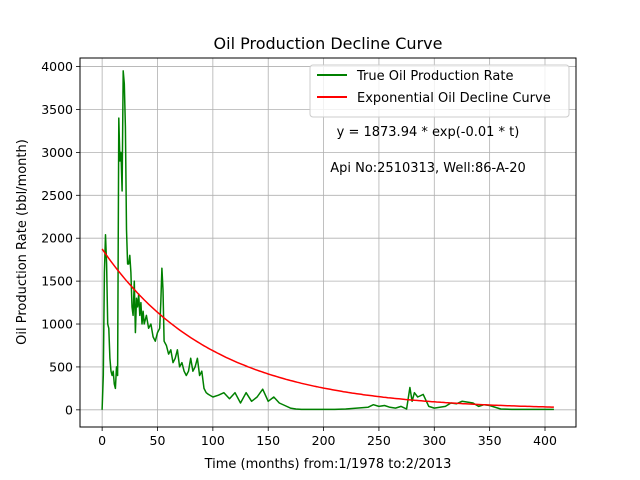  I want to click on y-tick-label: 3000, so click(57, 152).